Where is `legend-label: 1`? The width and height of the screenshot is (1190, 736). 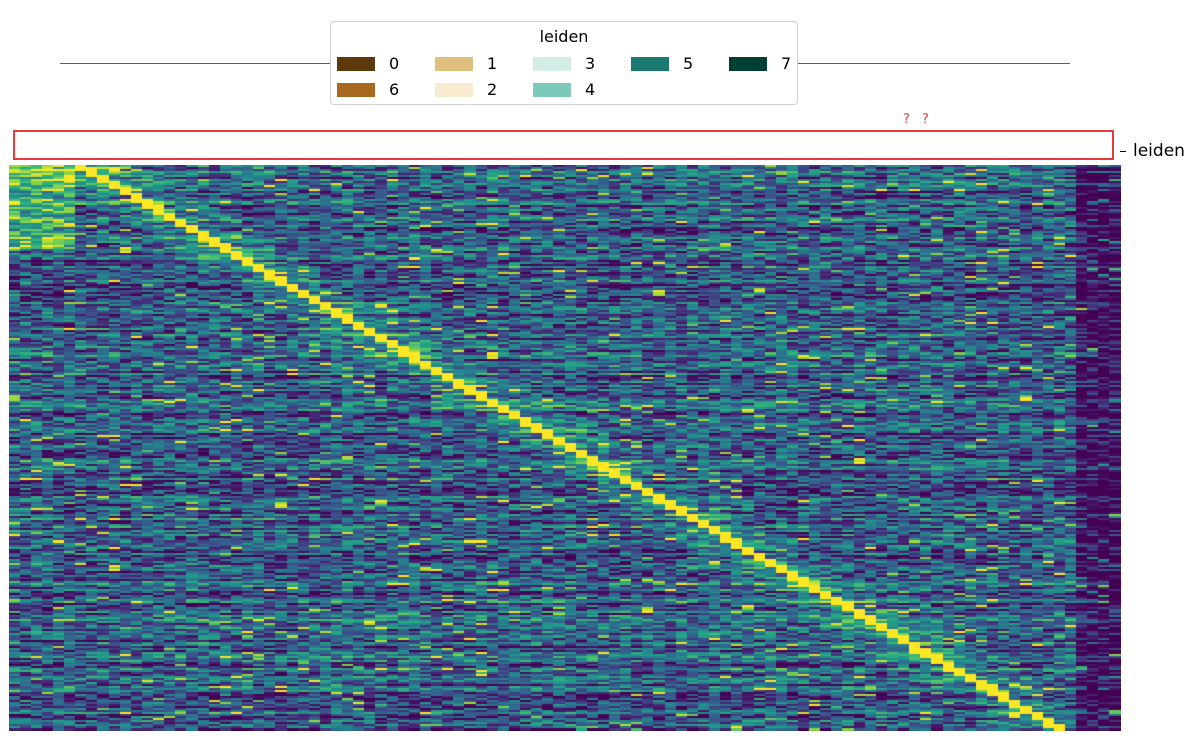 legend-label: 1 is located at coordinates (492, 63).